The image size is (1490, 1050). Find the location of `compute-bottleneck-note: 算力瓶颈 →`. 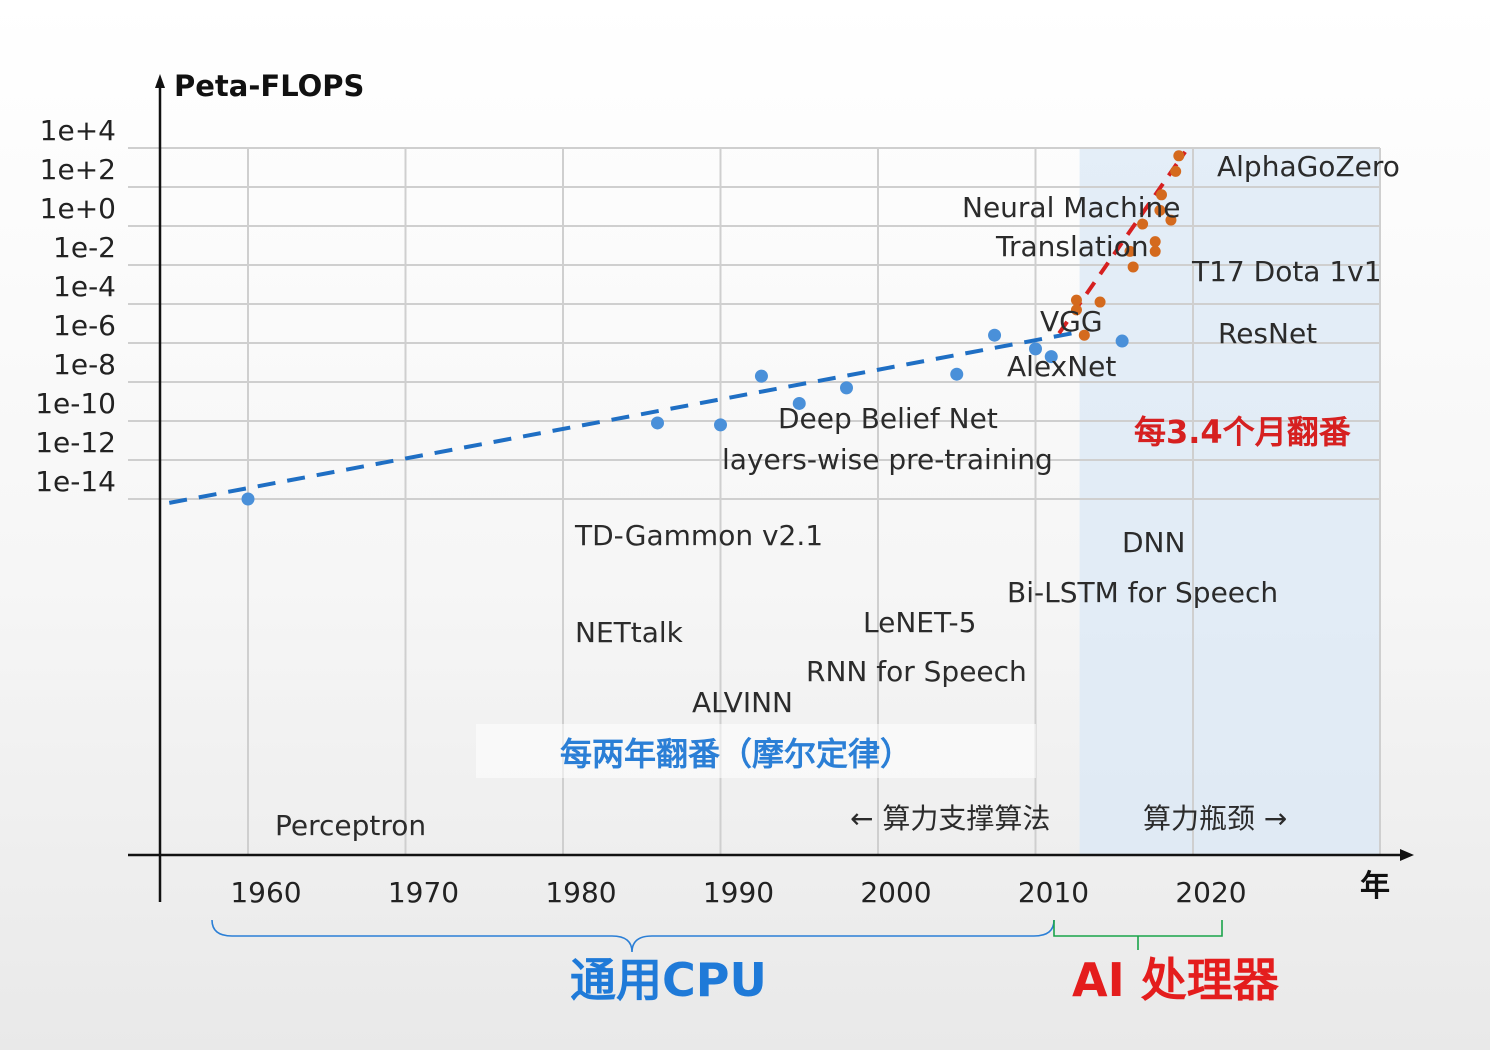

compute-bottleneck-note: 算力瓶颈 → is located at coordinates (1215, 818).